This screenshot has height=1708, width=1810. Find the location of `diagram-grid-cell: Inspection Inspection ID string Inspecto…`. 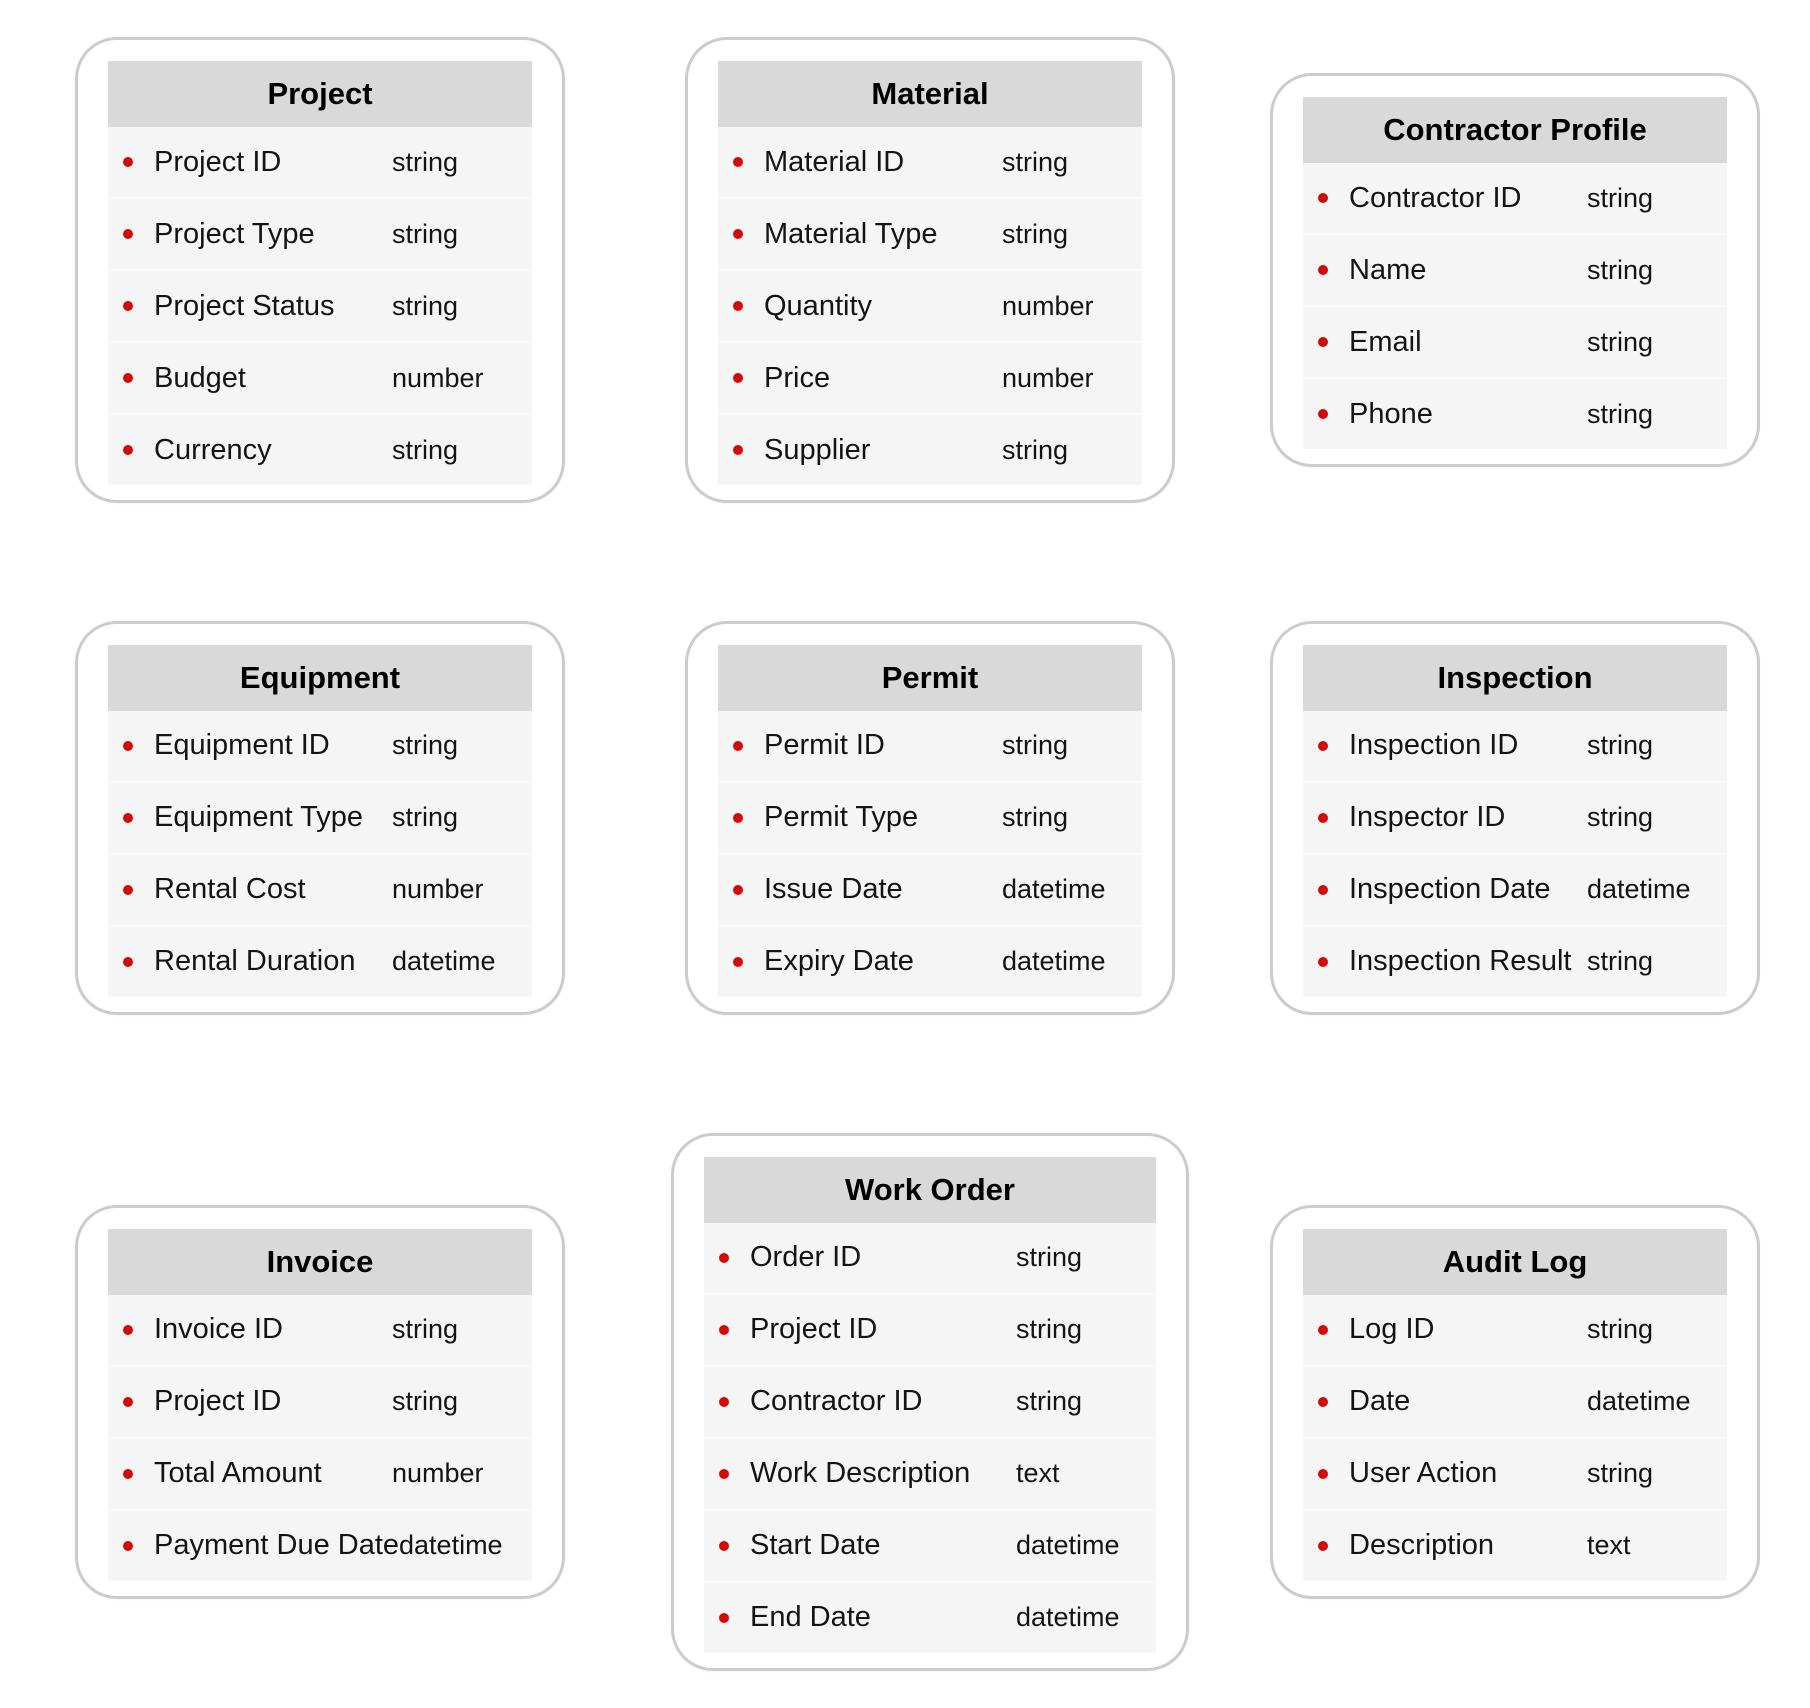

diagram-grid-cell: Inspection Inspection ID string Inspecto… is located at coordinates (1515, 817).